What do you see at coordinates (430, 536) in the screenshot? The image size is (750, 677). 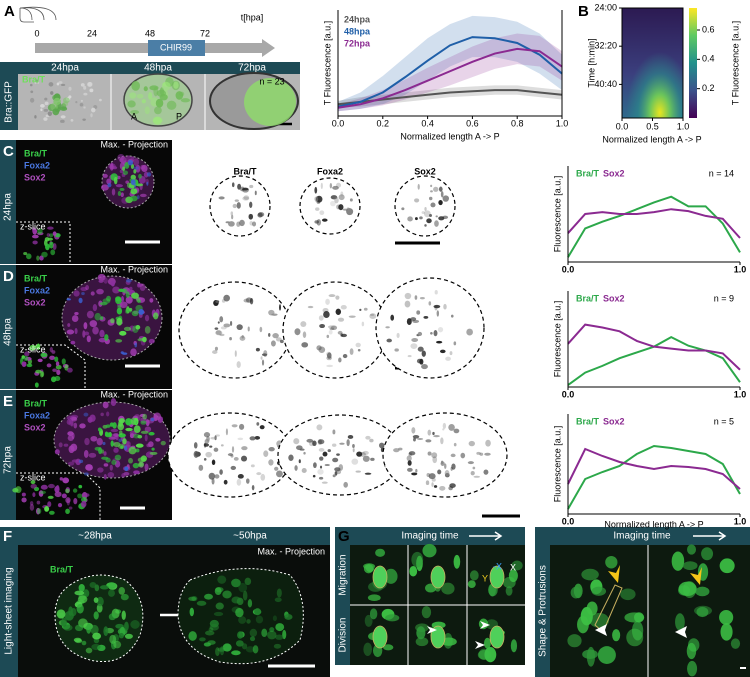 I see `time-header: Imaging time` at bounding box center [430, 536].